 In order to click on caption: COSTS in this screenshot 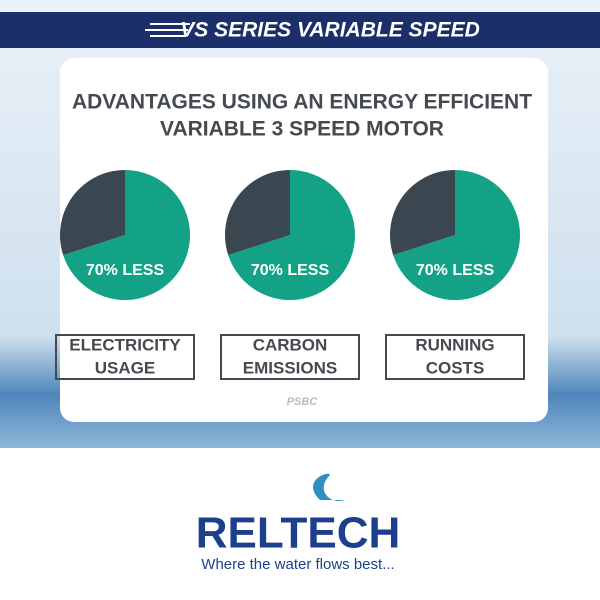, I will do `click(455, 367)`.